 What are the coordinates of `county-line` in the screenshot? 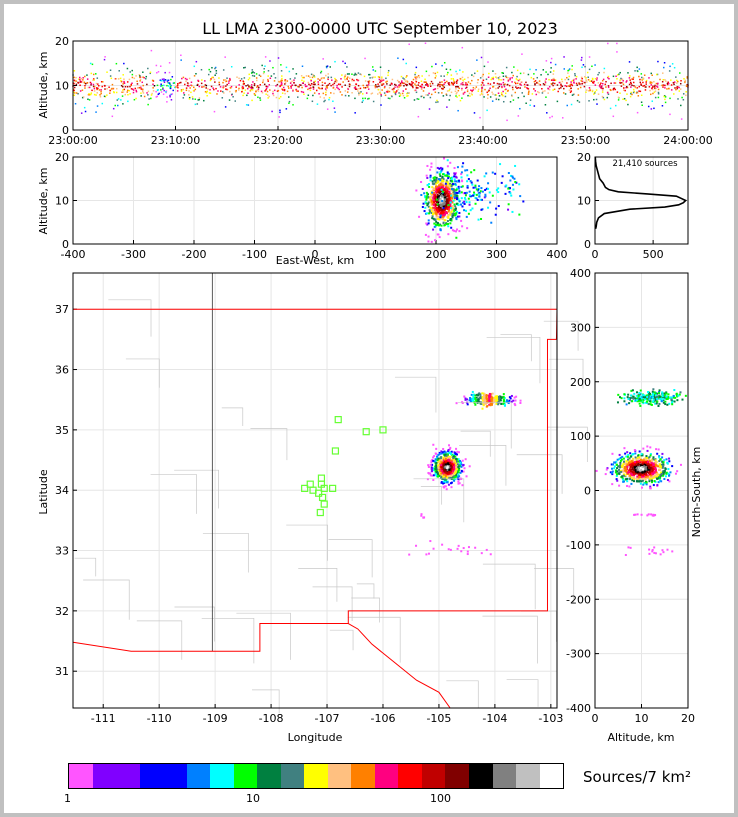 It's located at (561, 335).